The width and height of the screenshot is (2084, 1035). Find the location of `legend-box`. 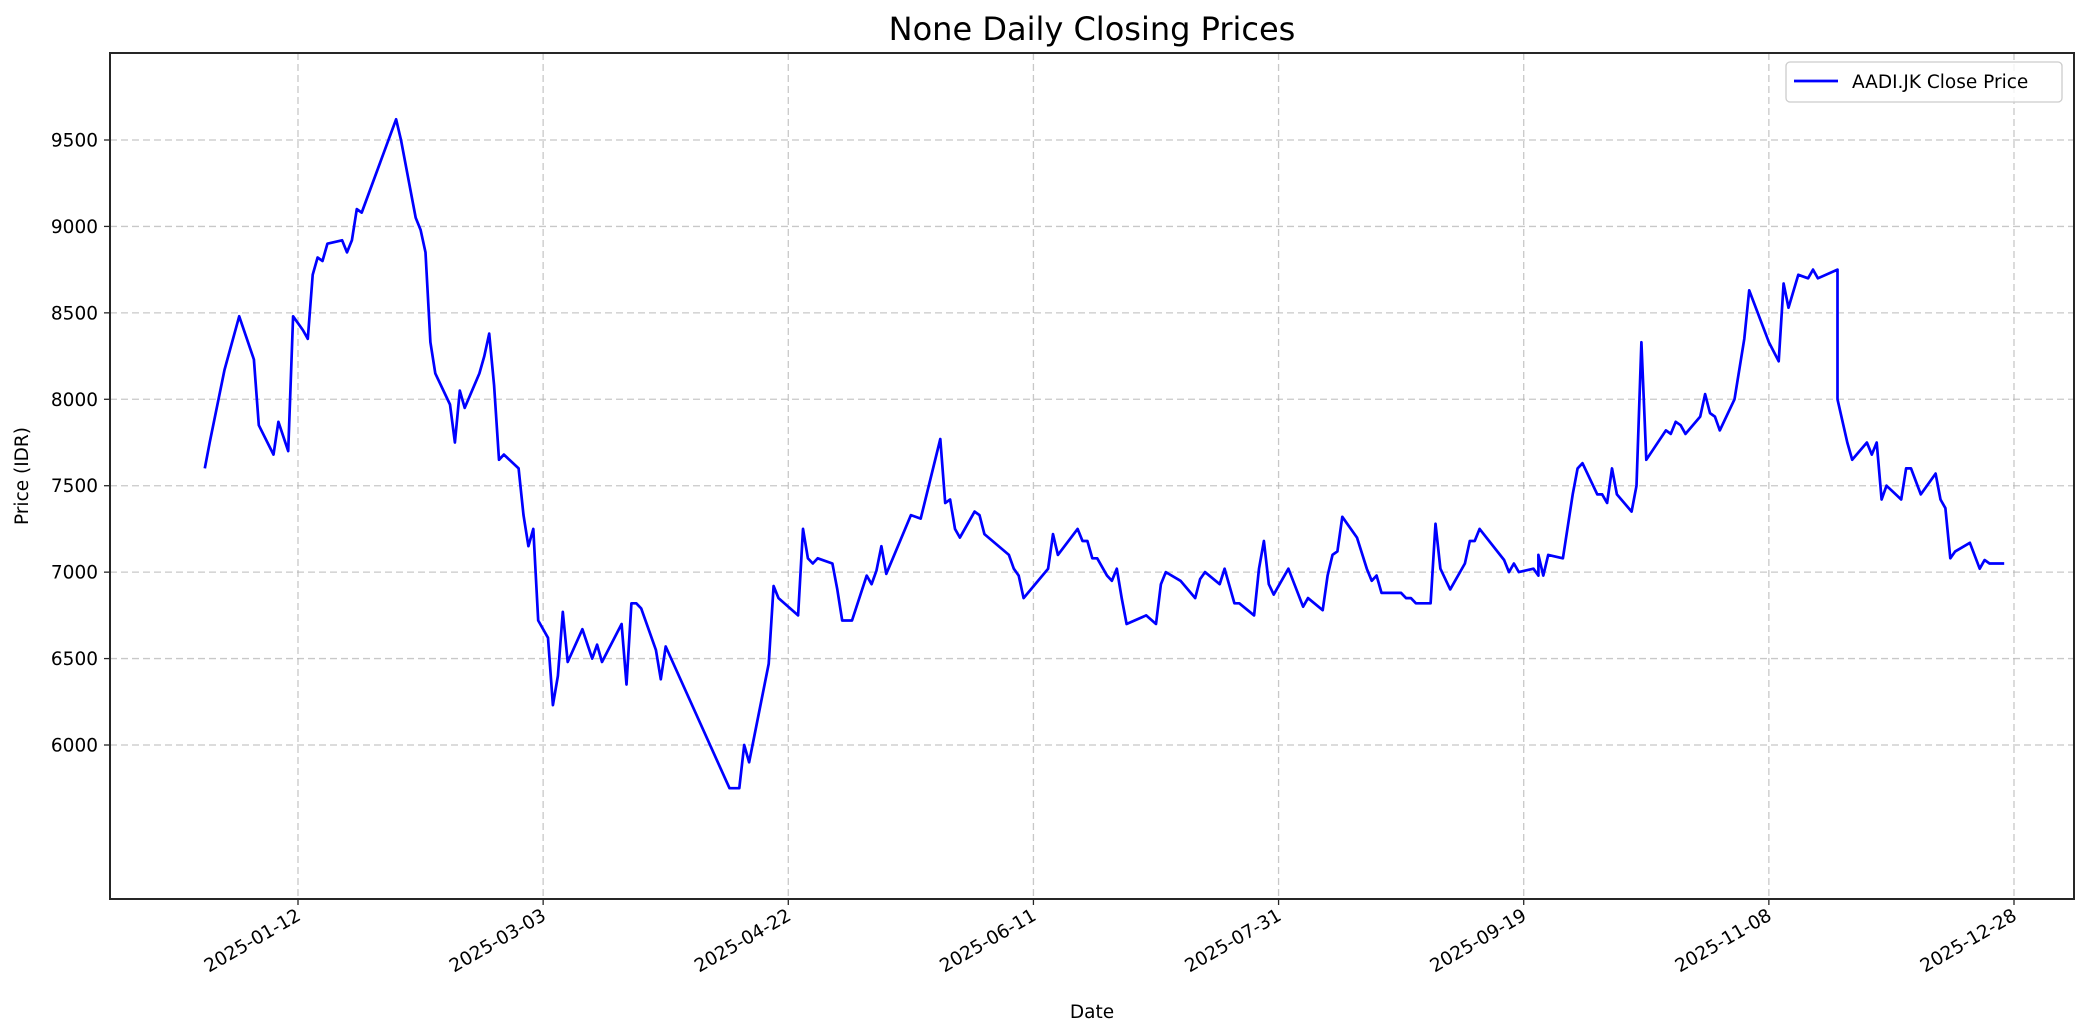

legend-box is located at coordinates (1924, 82).